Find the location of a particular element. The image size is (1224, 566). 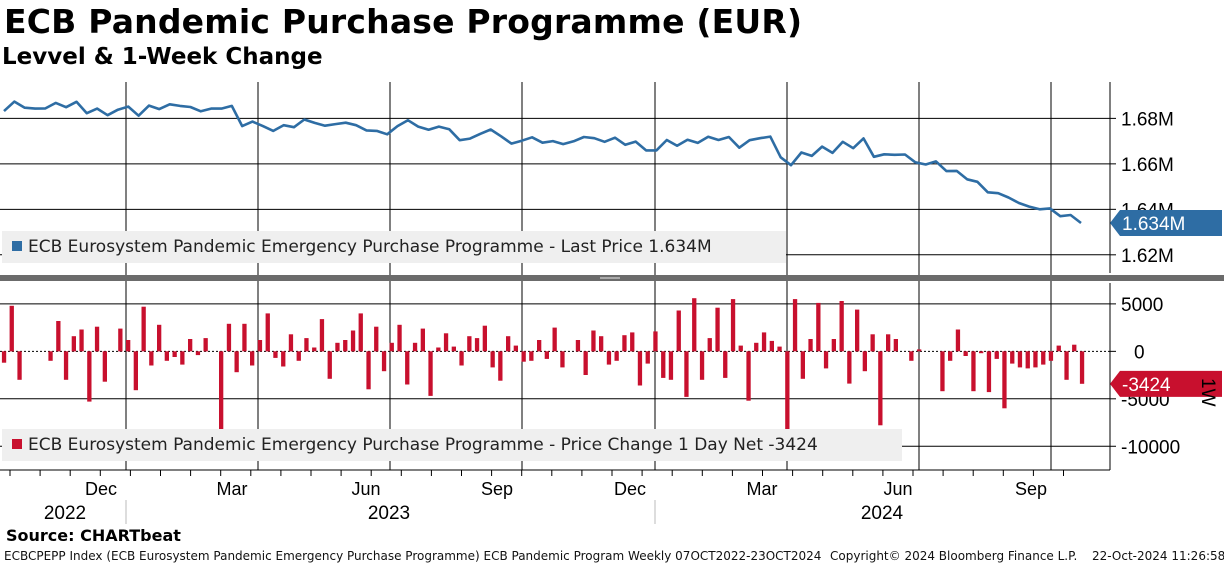

level-tick-label: 1.66M is located at coordinates (1147, 165).